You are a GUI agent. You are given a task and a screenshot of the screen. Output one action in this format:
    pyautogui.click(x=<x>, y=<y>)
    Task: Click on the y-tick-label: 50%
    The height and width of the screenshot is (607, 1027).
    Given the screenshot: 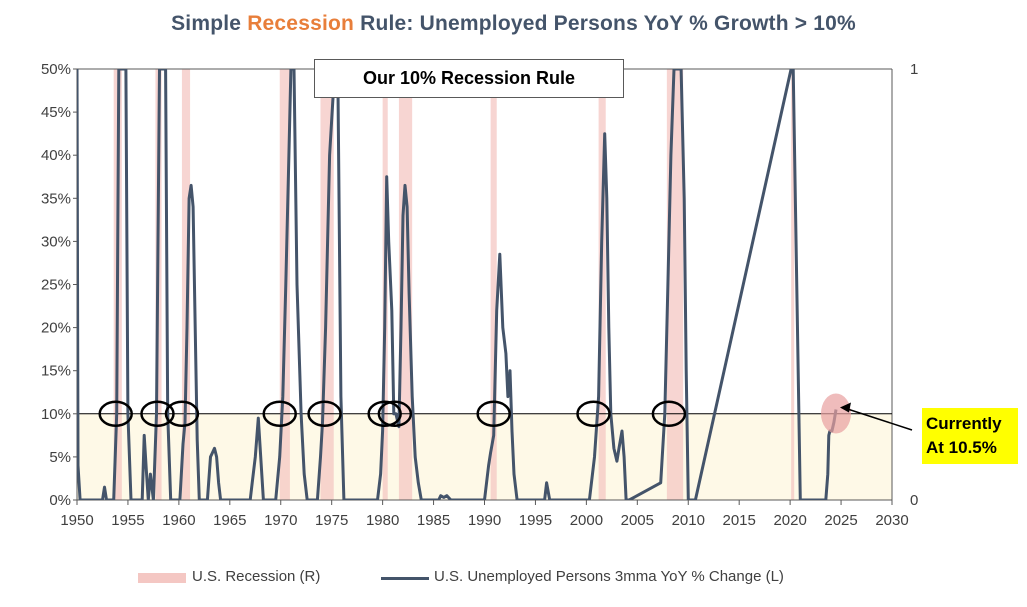 What is the action you would take?
    pyautogui.click(x=56, y=69)
    